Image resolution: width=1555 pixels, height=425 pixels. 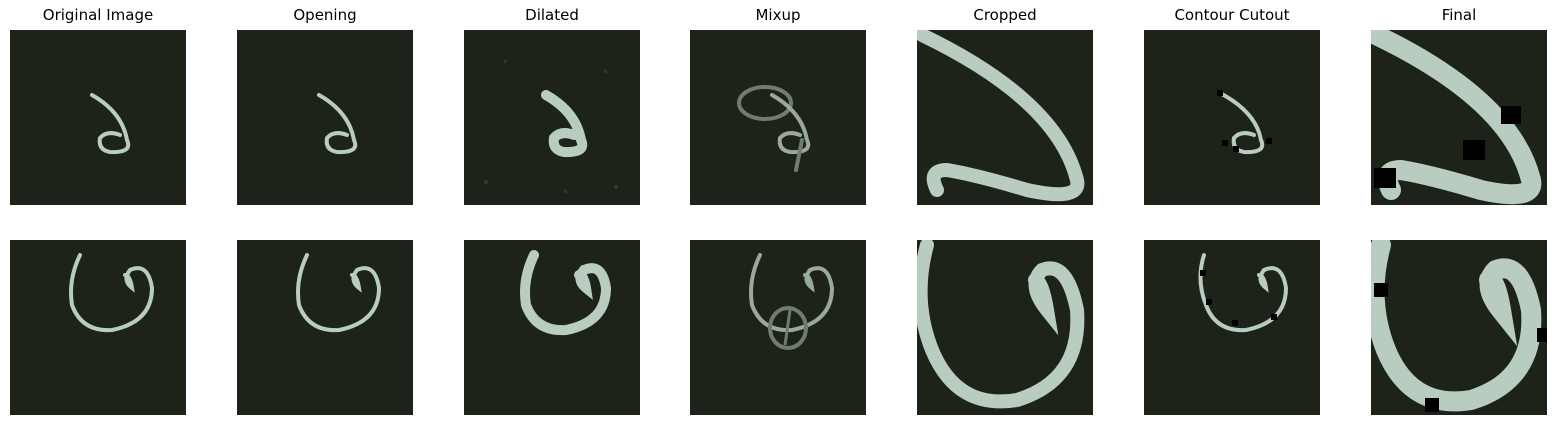 What do you see at coordinates (1232, 117) in the screenshot?
I see `image-contour-cutout-row1` at bounding box center [1232, 117].